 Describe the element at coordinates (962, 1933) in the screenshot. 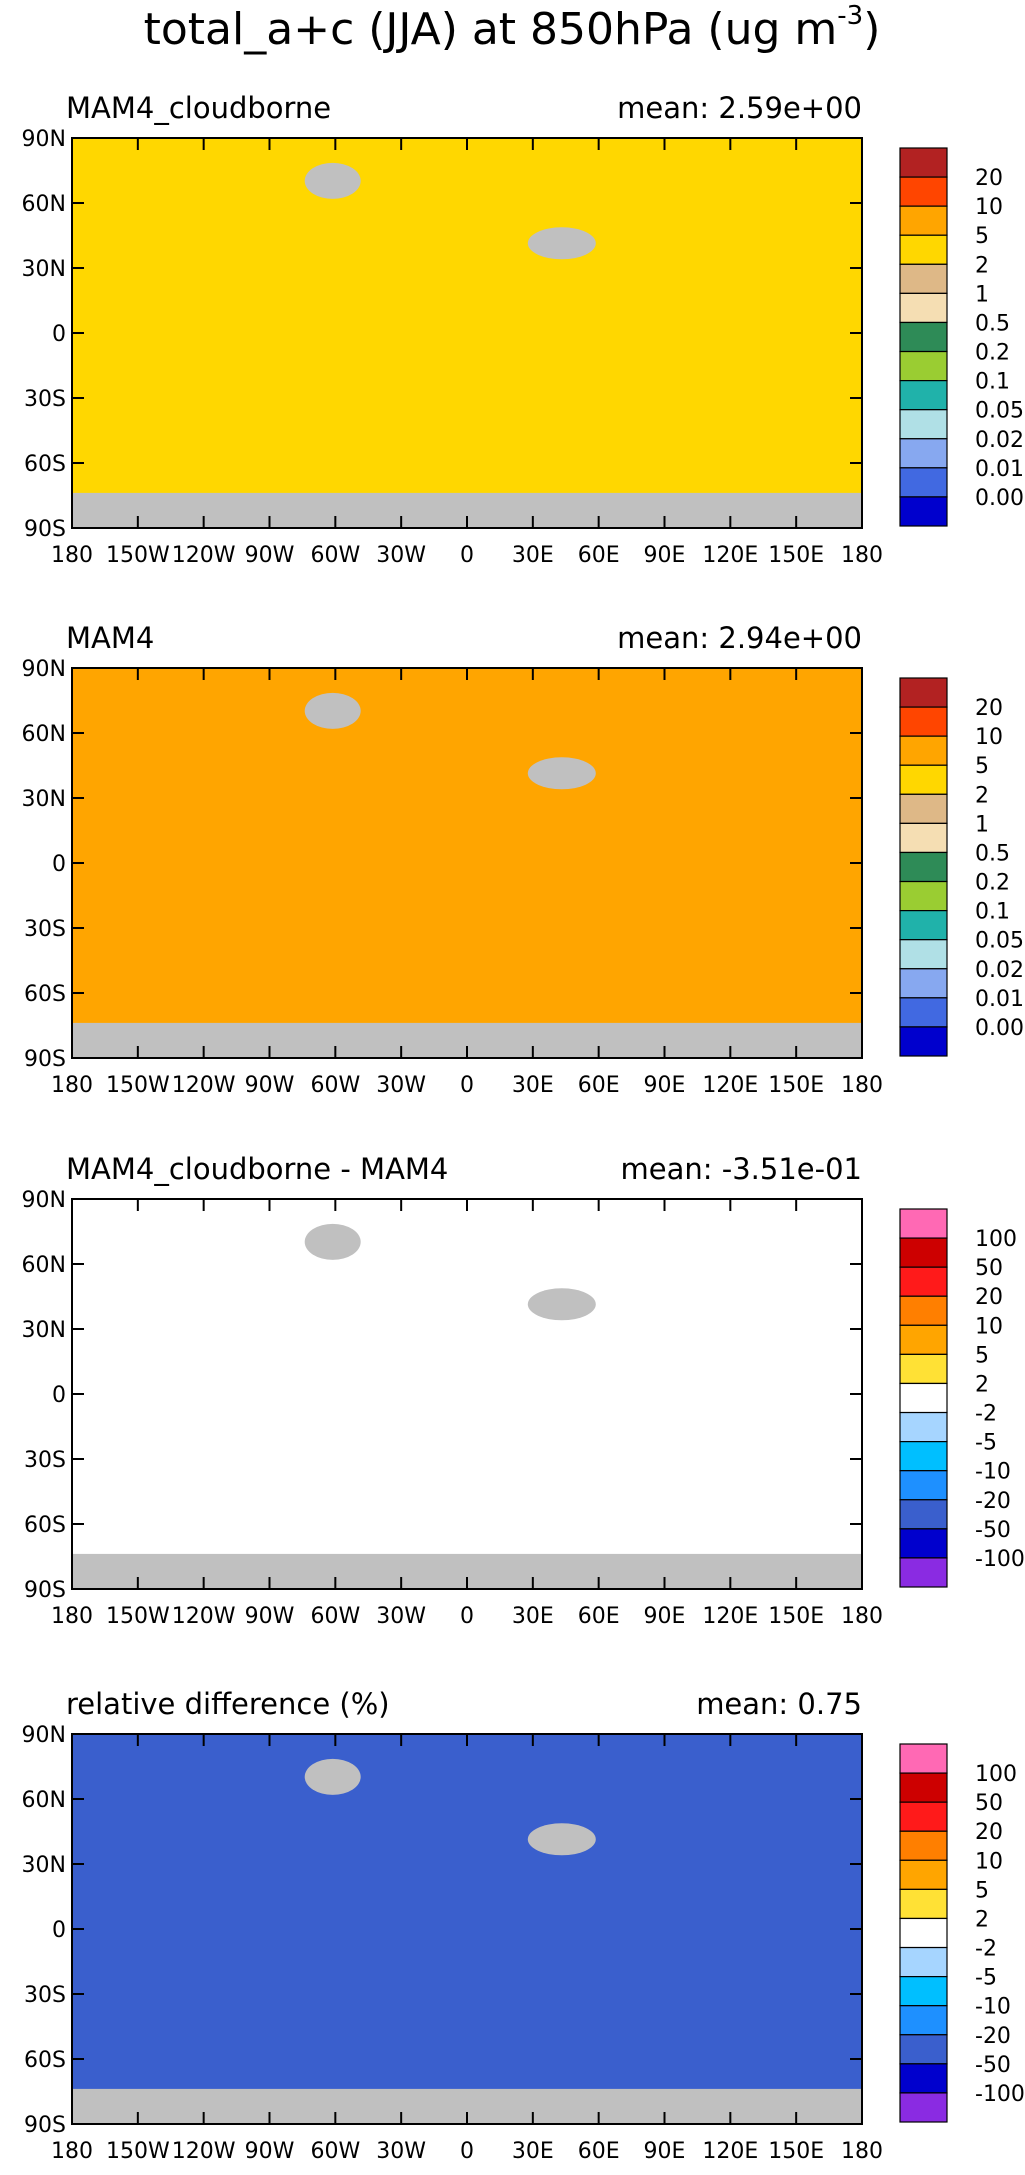

I see `legend: 100 50 20 10 5 2 -2 -5 -10 -20 -50 -100` at that location.